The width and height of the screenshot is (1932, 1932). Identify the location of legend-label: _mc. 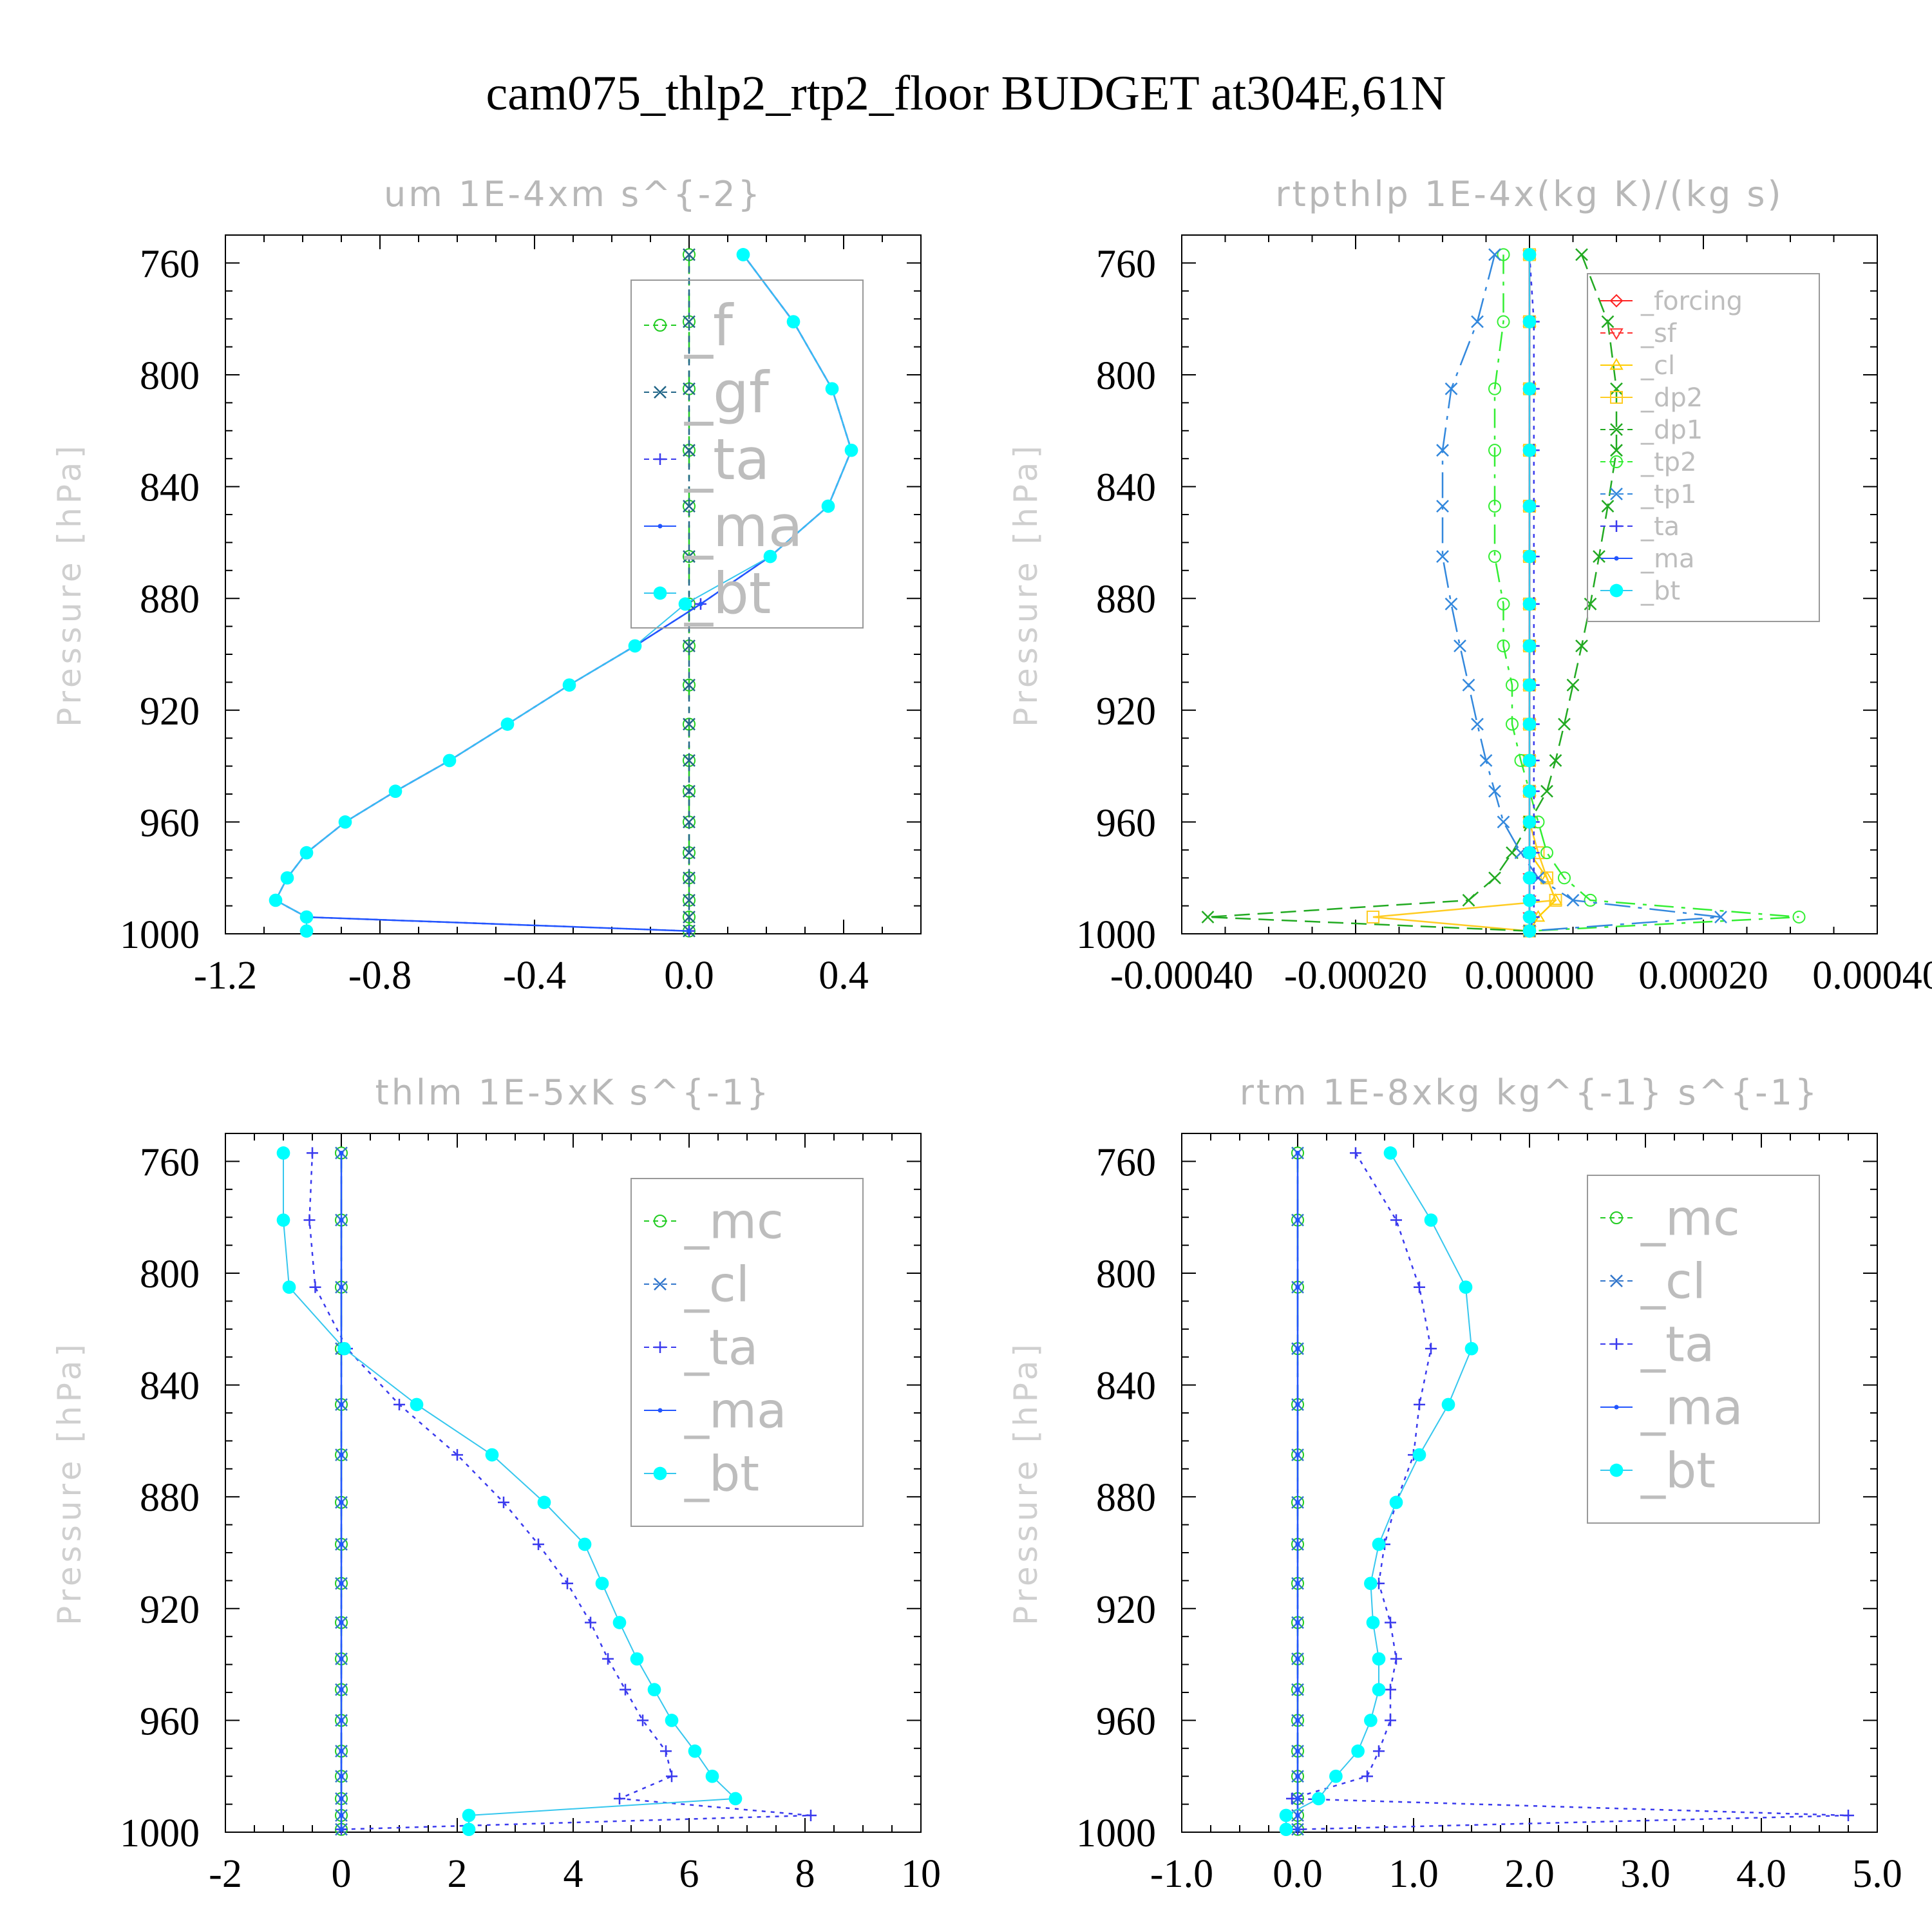
(734, 1222).